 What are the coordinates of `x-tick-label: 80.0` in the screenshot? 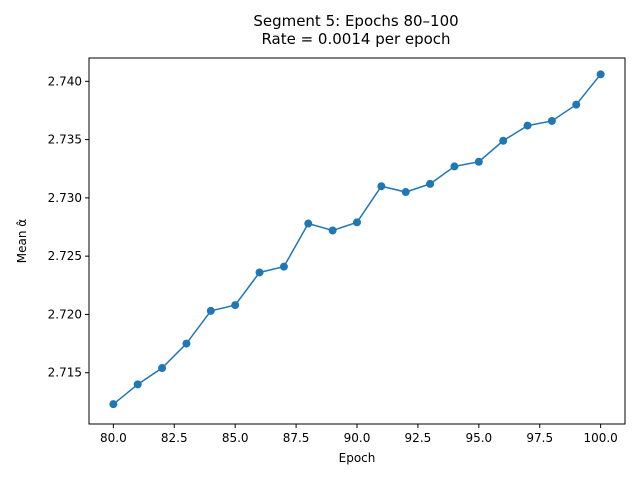 It's located at (113, 438).